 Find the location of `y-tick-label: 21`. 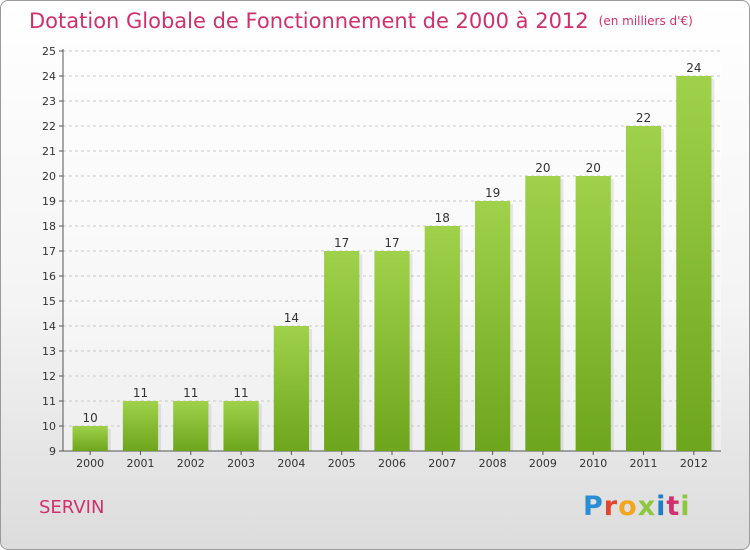

y-tick-label: 21 is located at coordinates (49, 151).